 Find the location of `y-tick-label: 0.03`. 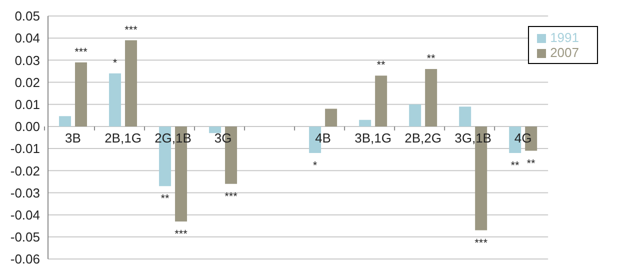

y-tick-label: 0.03 is located at coordinates (27, 60).